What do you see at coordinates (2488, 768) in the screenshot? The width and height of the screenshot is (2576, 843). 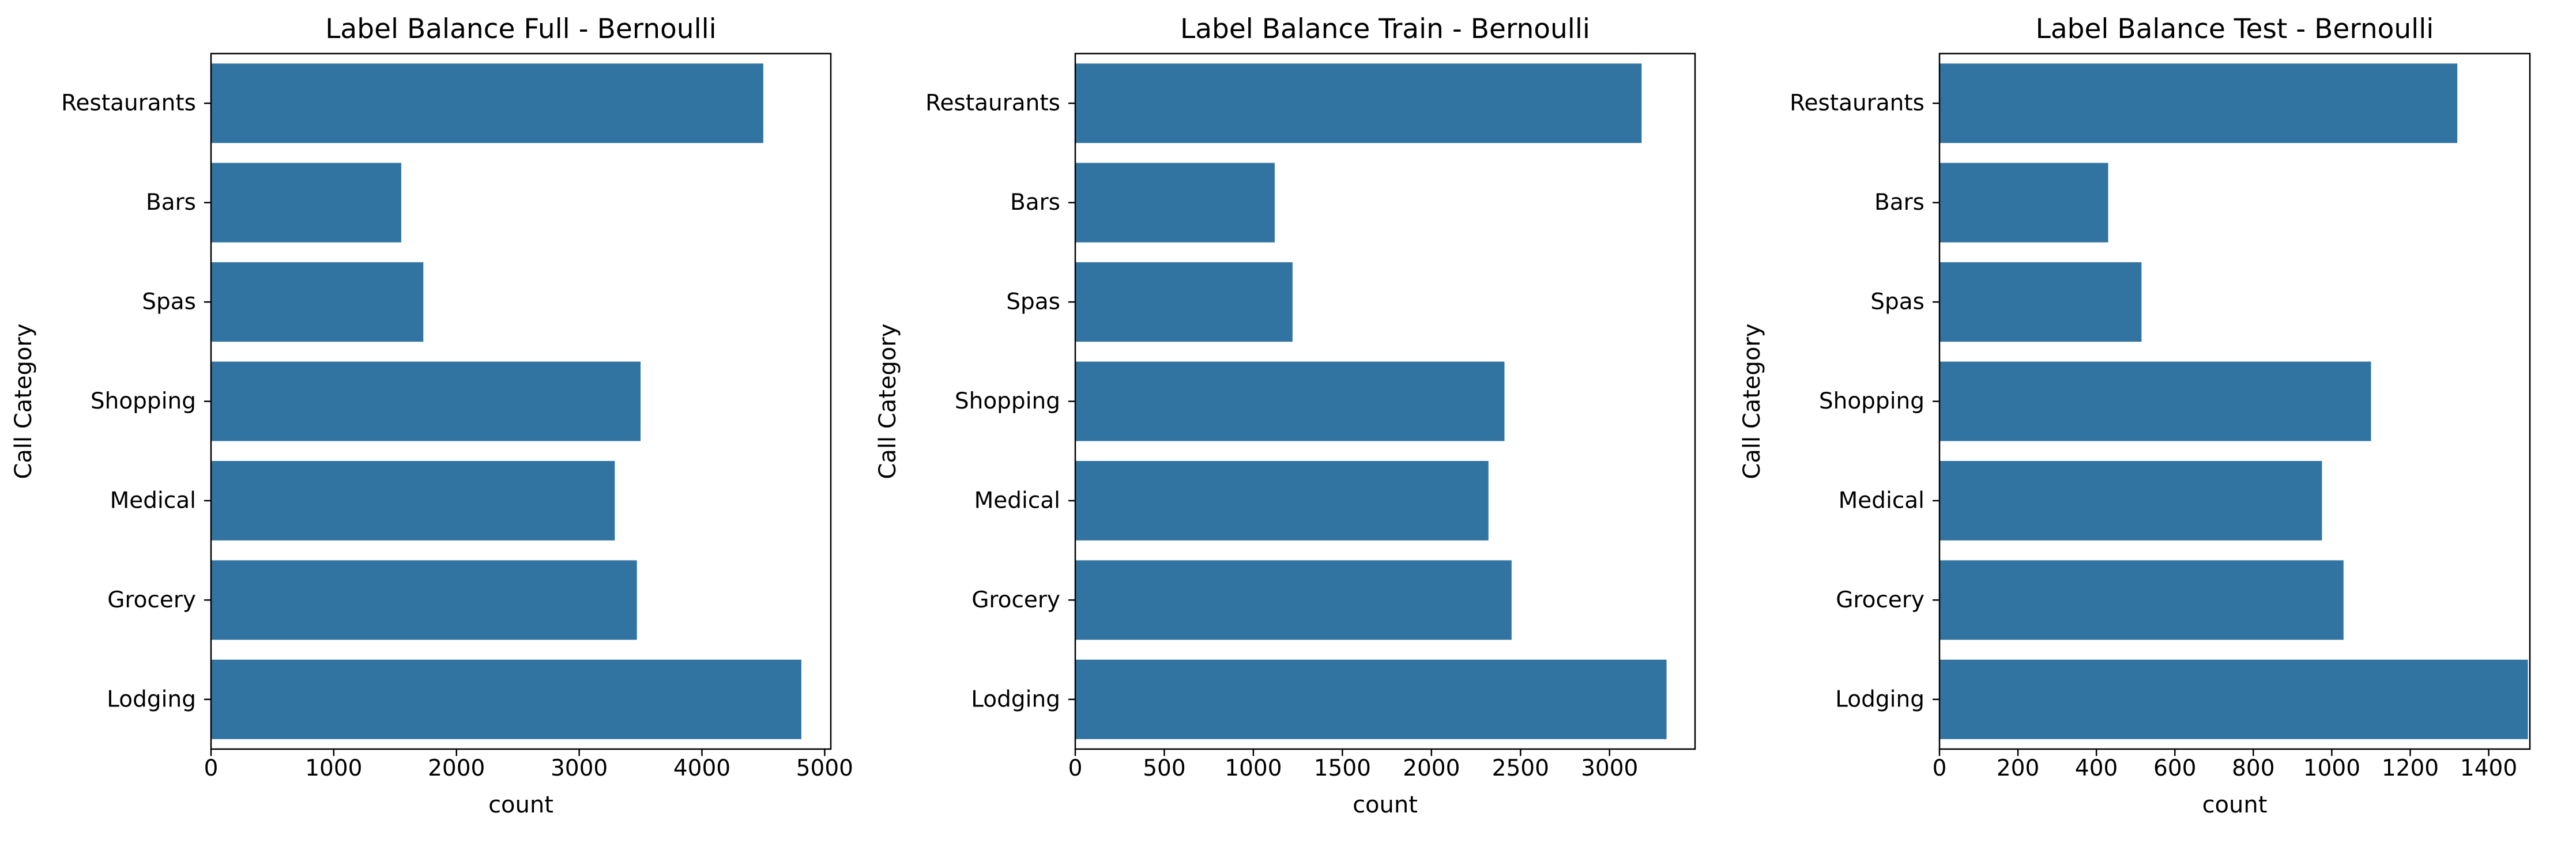 I see `x-tick-label: 1400` at bounding box center [2488, 768].